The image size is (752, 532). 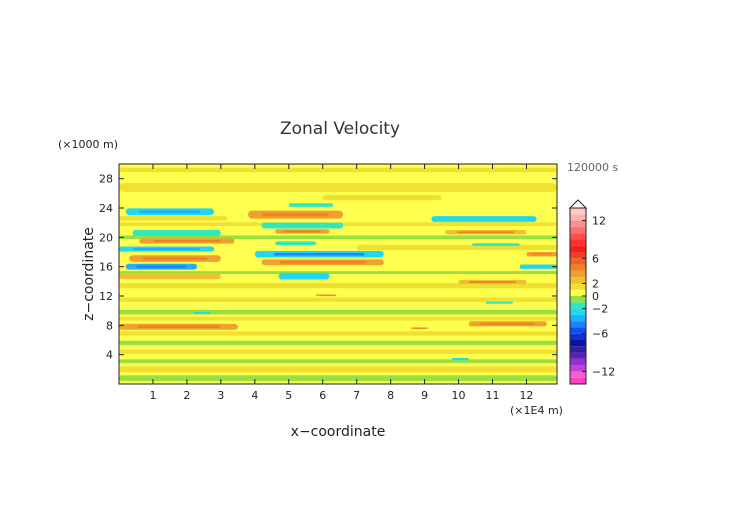 I want to click on chart-title: Zonal Velocity, so click(x=340, y=129).